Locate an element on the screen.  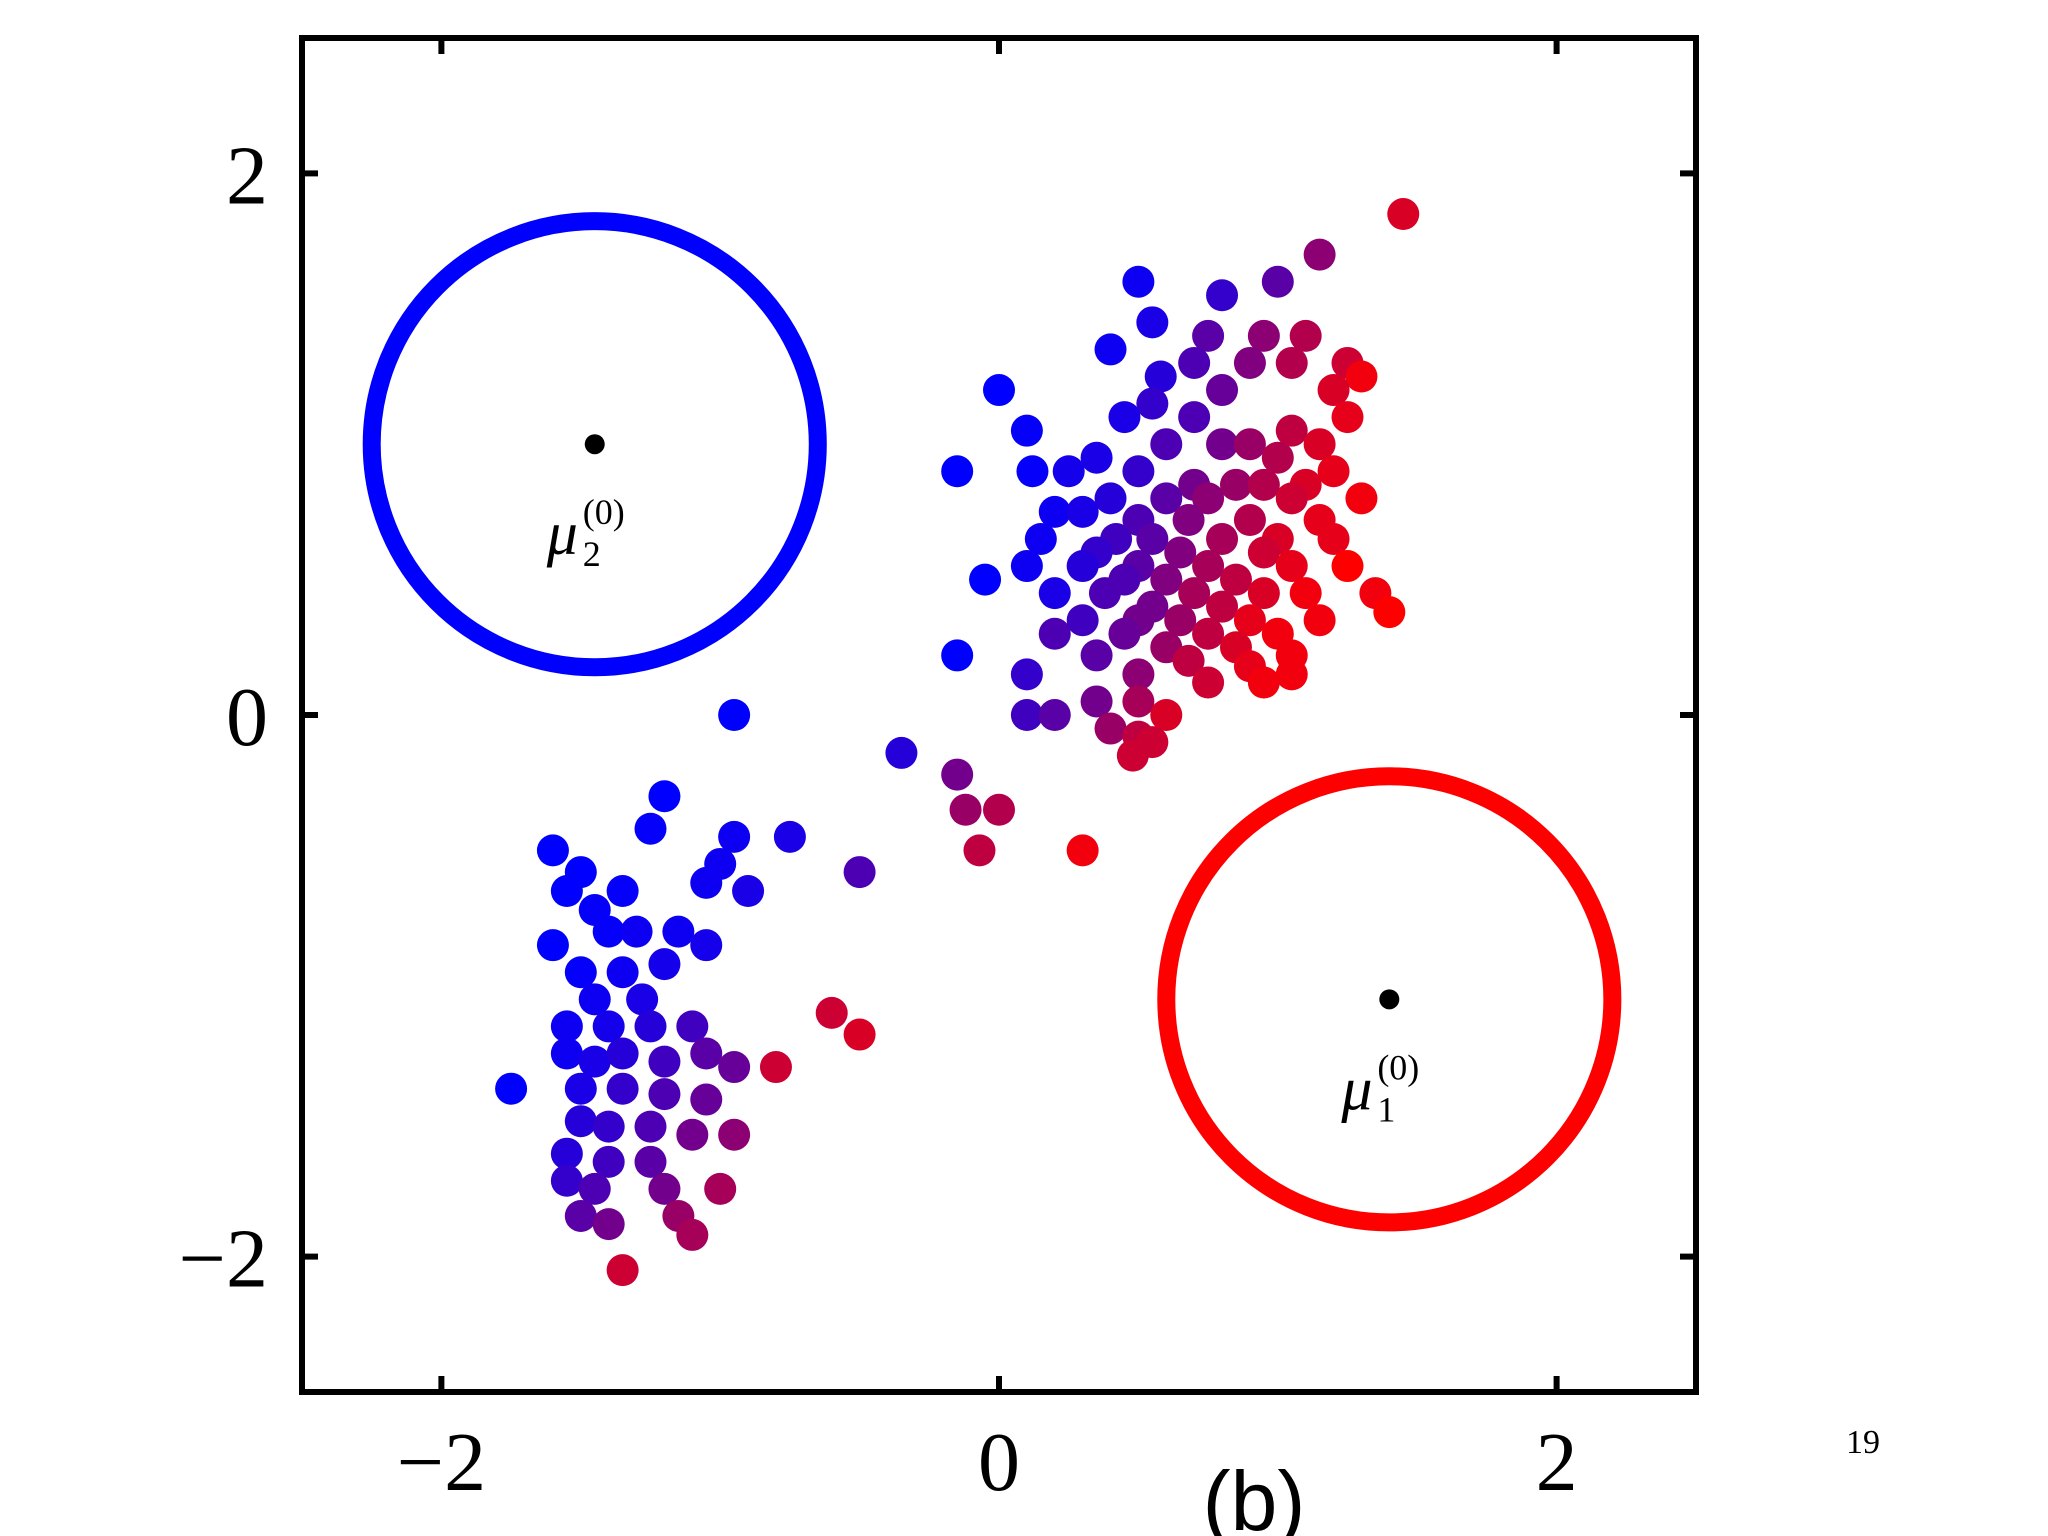
mean-label-superscript-2: (0) is located at coordinates (604, 512).